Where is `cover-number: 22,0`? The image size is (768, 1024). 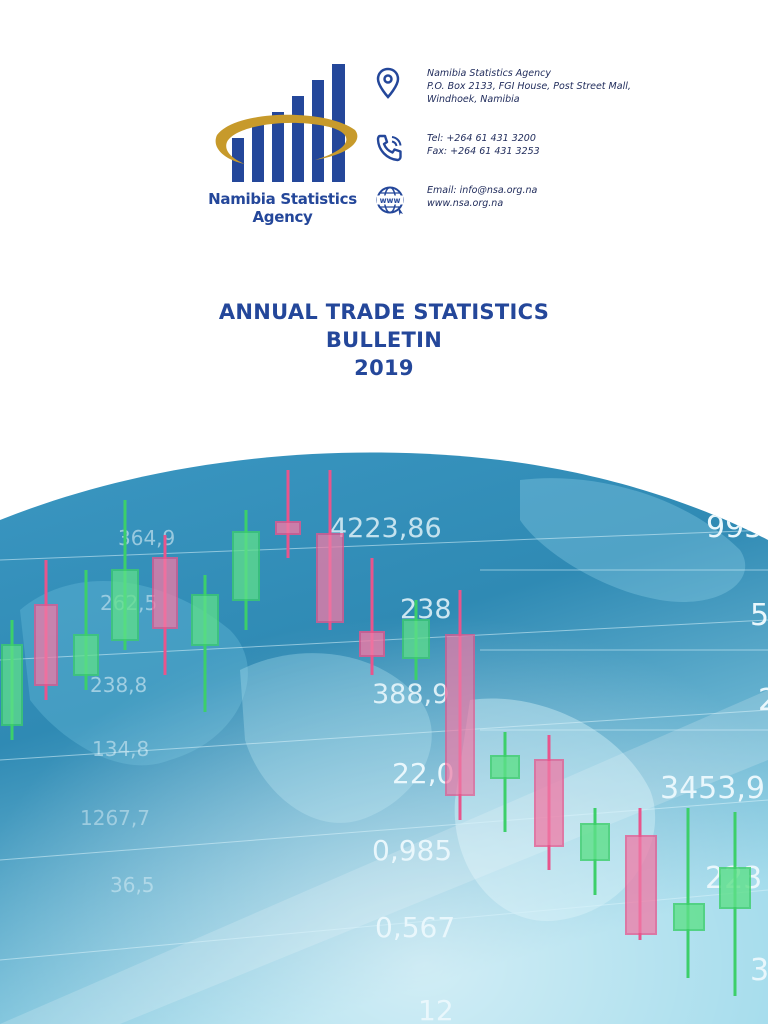
cover-number: 22,0 is located at coordinates (423, 773).